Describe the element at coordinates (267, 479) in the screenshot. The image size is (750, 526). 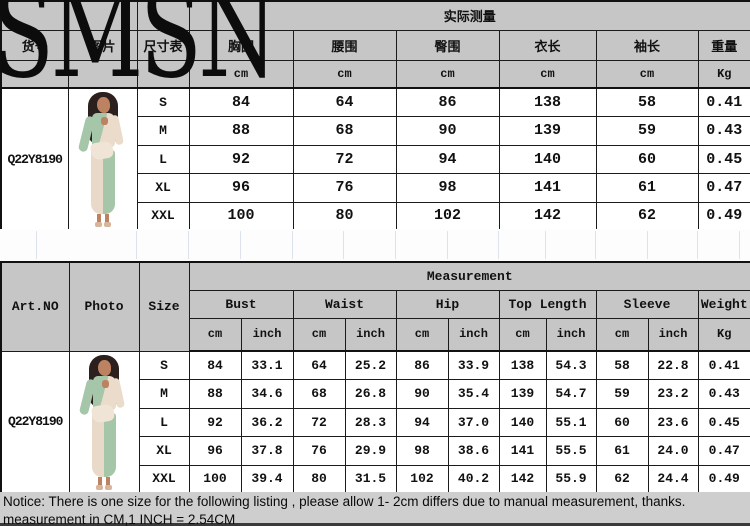
I see `measure-value: 39.4` at that location.